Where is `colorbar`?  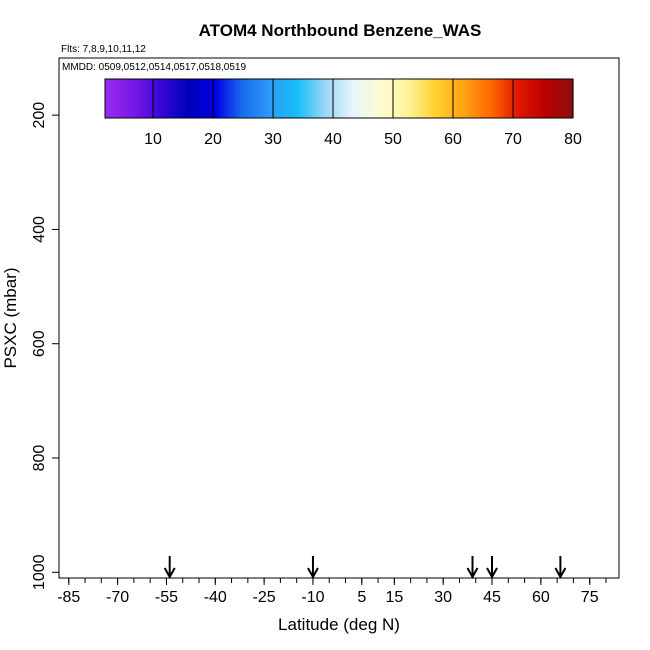 colorbar is located at coordinates (339, 98).